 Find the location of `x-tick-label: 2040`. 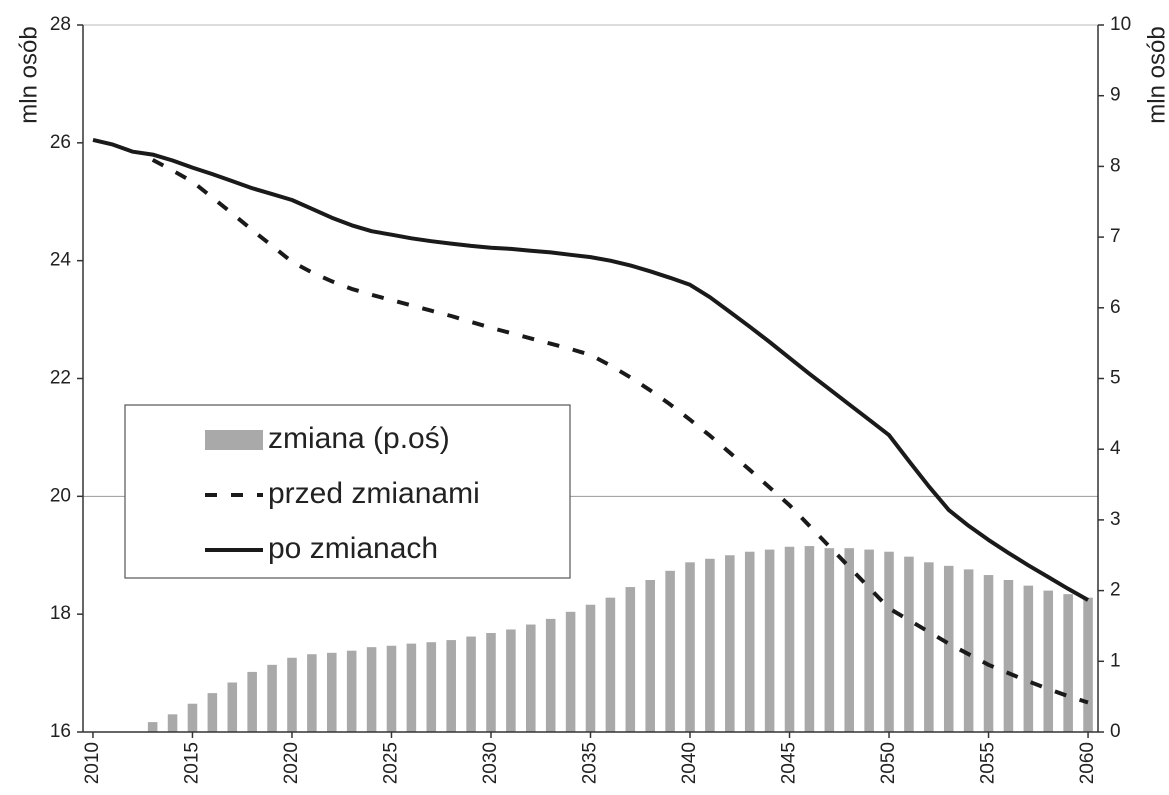

x-tick-label: 2040 is located at coordinates (689, 763).